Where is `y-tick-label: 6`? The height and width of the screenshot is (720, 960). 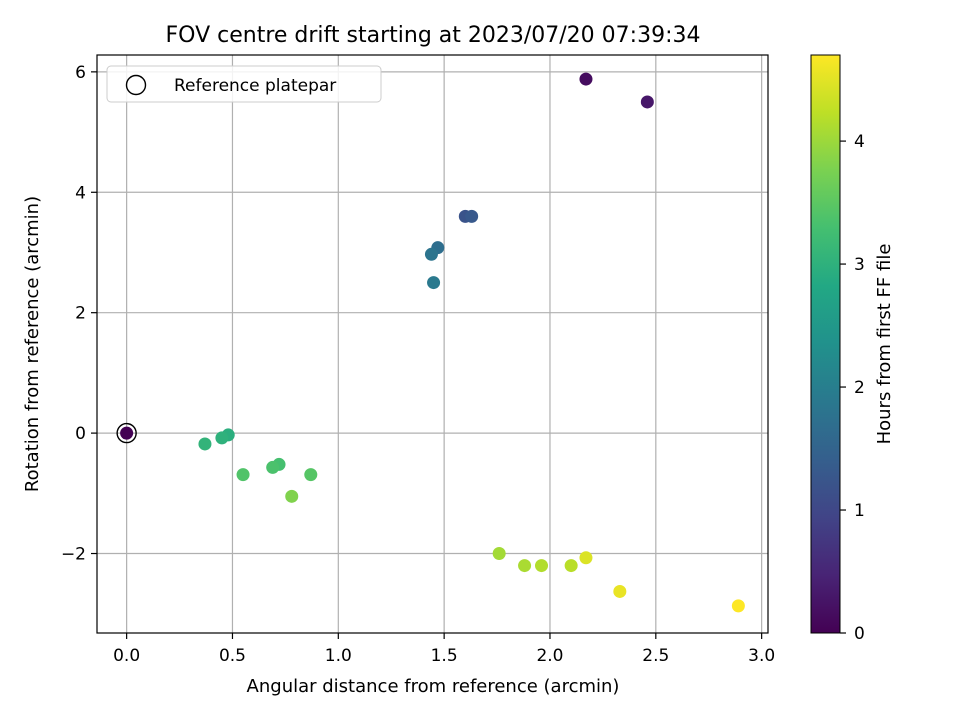 y-tick-label: 6 is located at coordinates (80, 73).